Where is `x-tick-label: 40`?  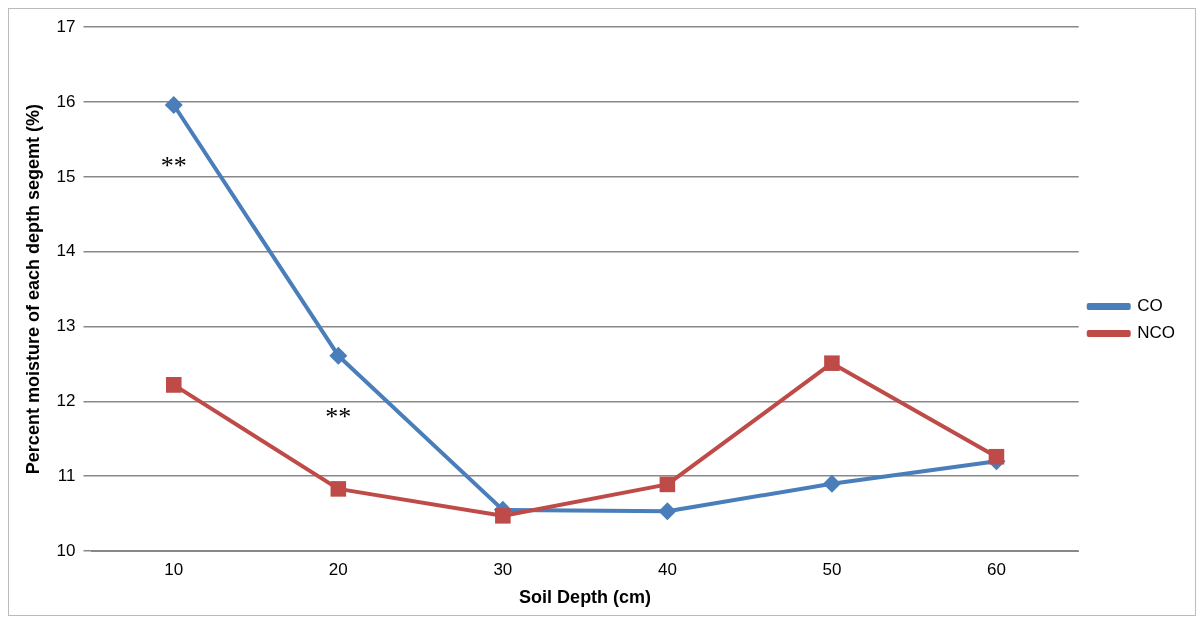
x-tick-label: 40 is located at coordinates (667, 569).